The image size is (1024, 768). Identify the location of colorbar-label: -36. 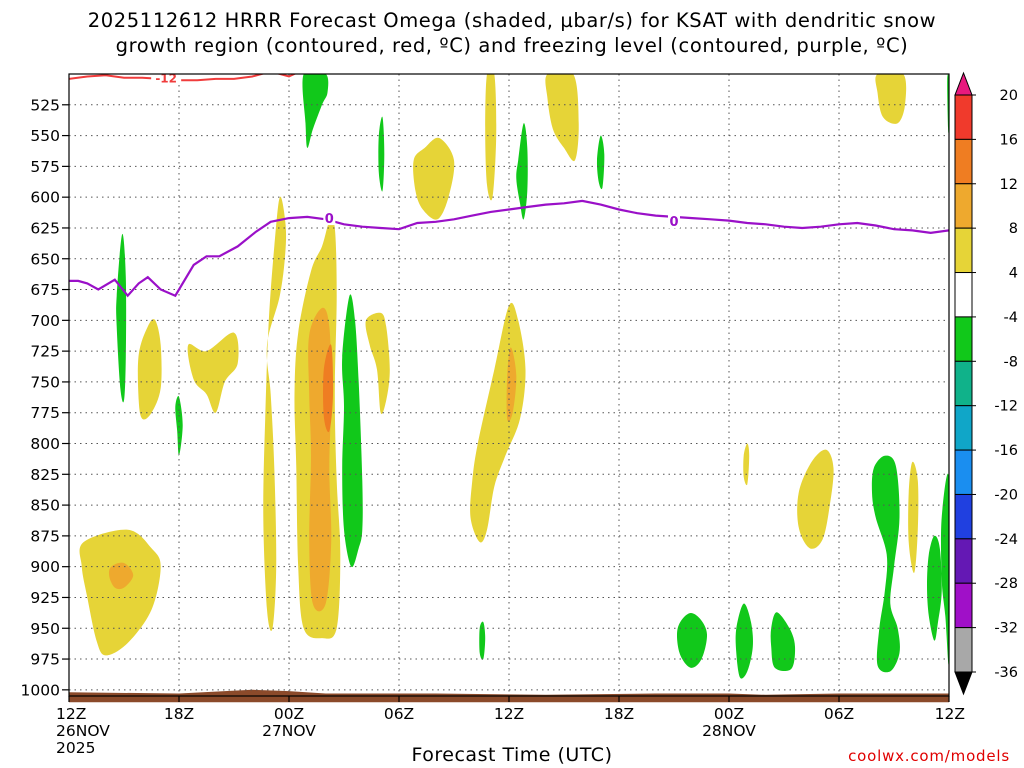
(1006, 673).